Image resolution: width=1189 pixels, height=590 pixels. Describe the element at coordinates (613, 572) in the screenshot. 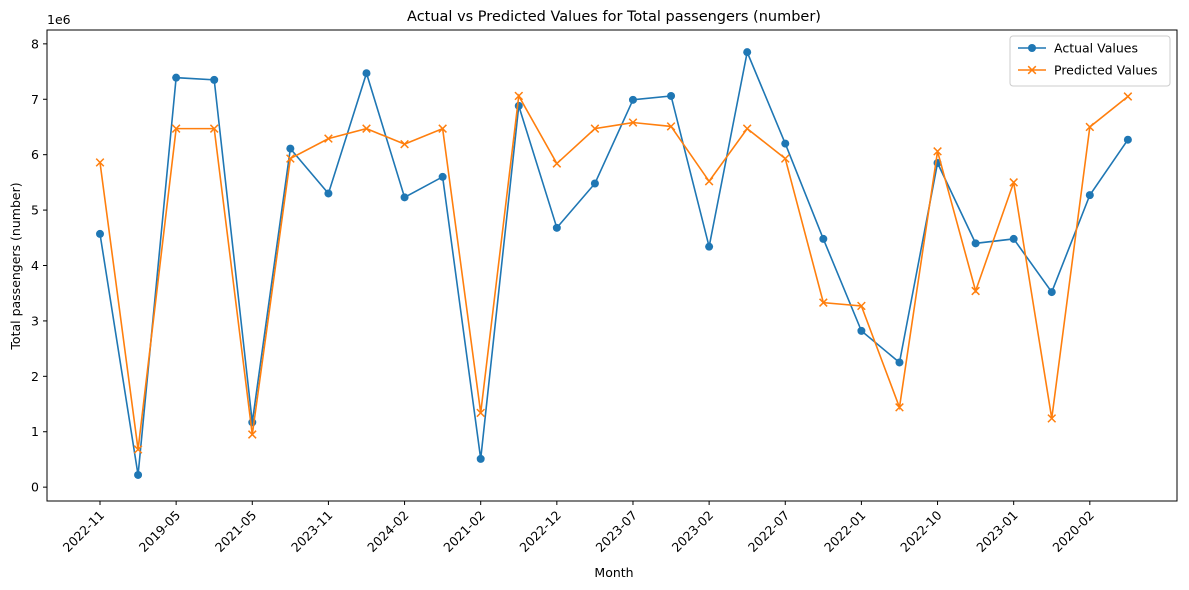

I see `x-axis-label: Month` at that location.